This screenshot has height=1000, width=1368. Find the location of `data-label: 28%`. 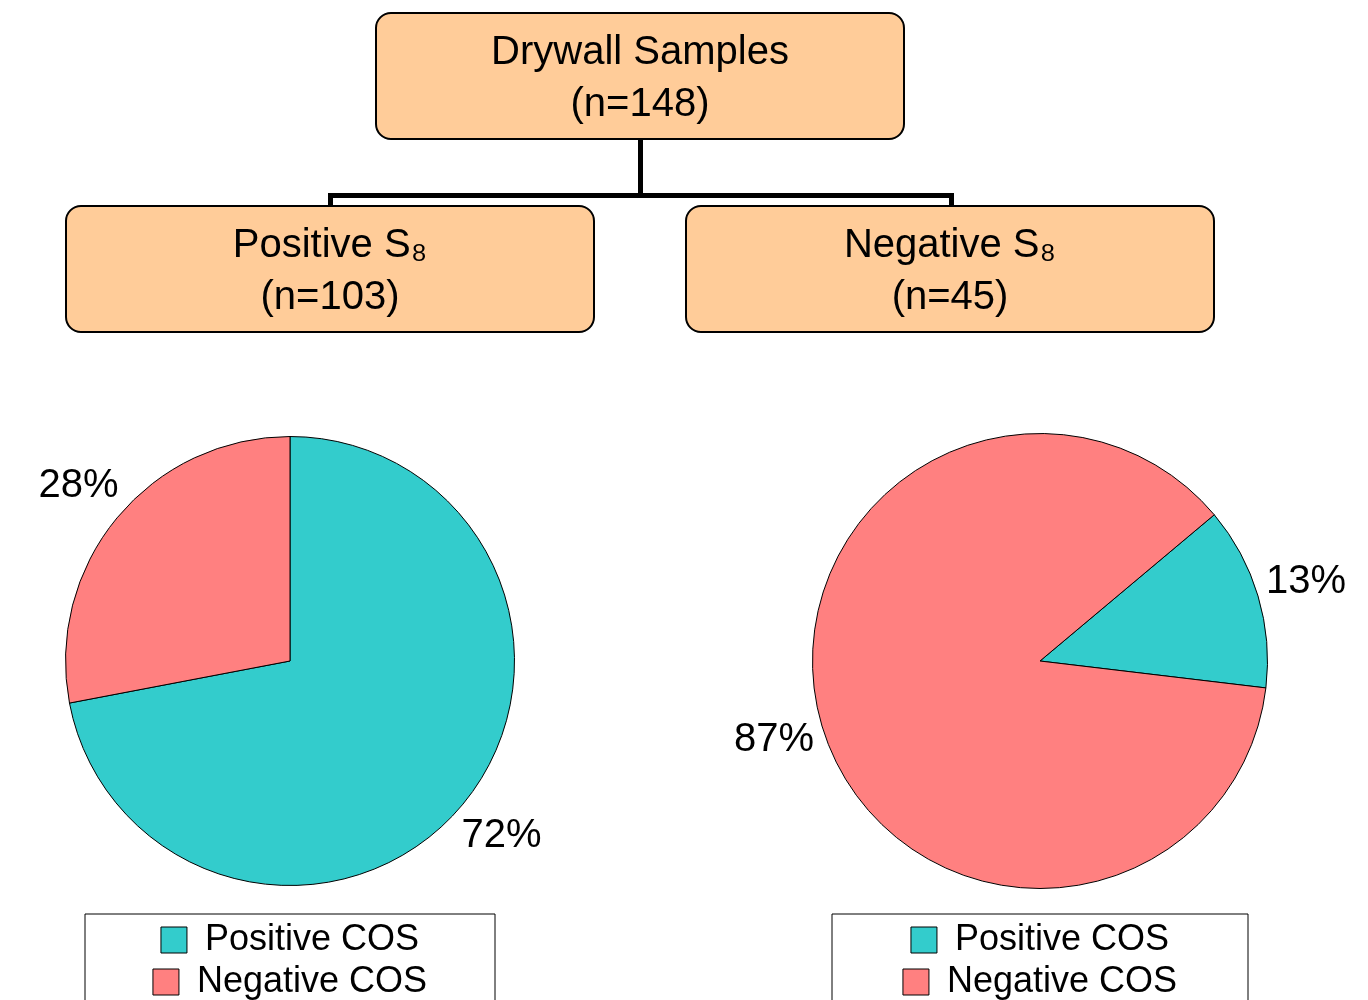

data-label: 28% is located at coordinates (78, 483).